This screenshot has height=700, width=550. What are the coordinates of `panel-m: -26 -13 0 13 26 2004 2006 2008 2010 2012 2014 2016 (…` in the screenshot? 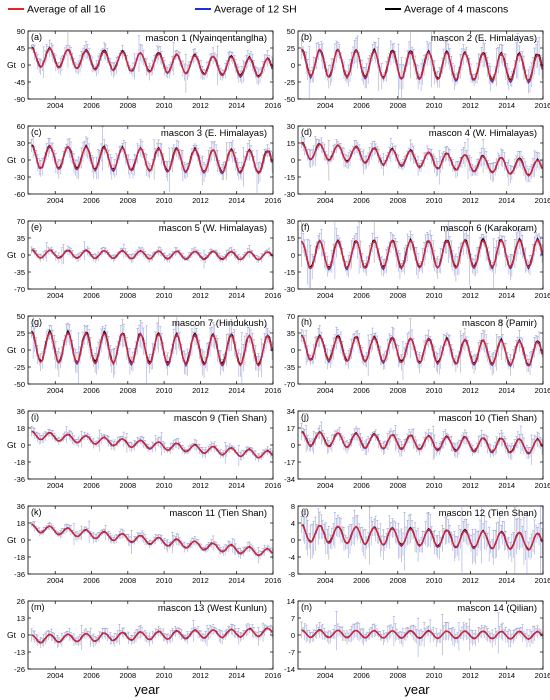 It's located at (144, 638).